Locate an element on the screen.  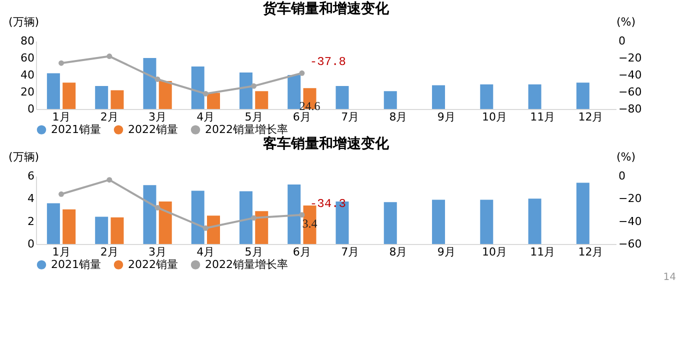
y-tick-label: 40 is located at coordinates (27, 75).